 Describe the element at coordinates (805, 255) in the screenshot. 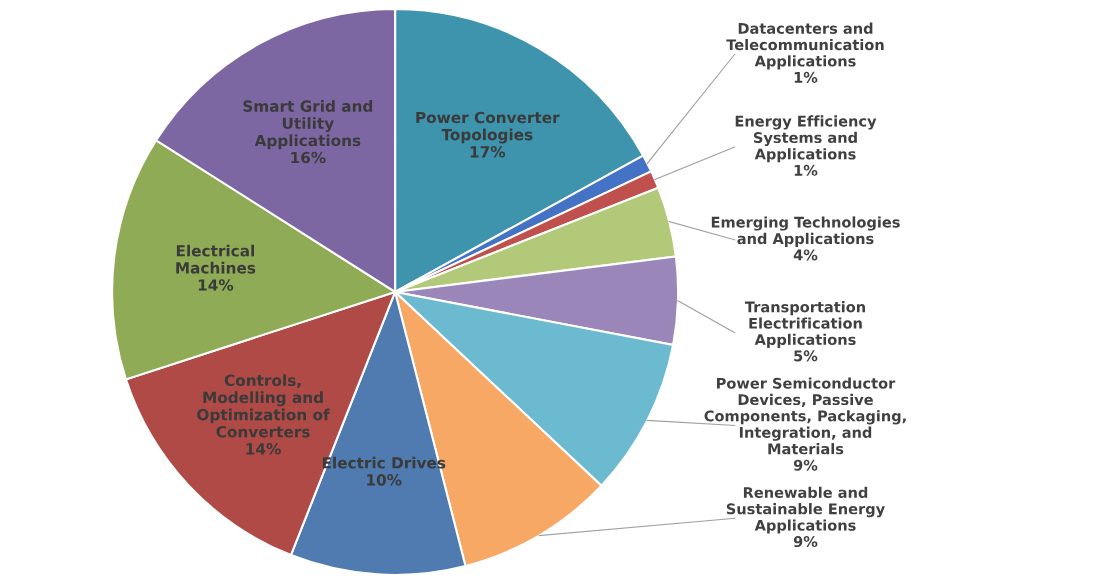

I see `data-label: 4%` at that location.